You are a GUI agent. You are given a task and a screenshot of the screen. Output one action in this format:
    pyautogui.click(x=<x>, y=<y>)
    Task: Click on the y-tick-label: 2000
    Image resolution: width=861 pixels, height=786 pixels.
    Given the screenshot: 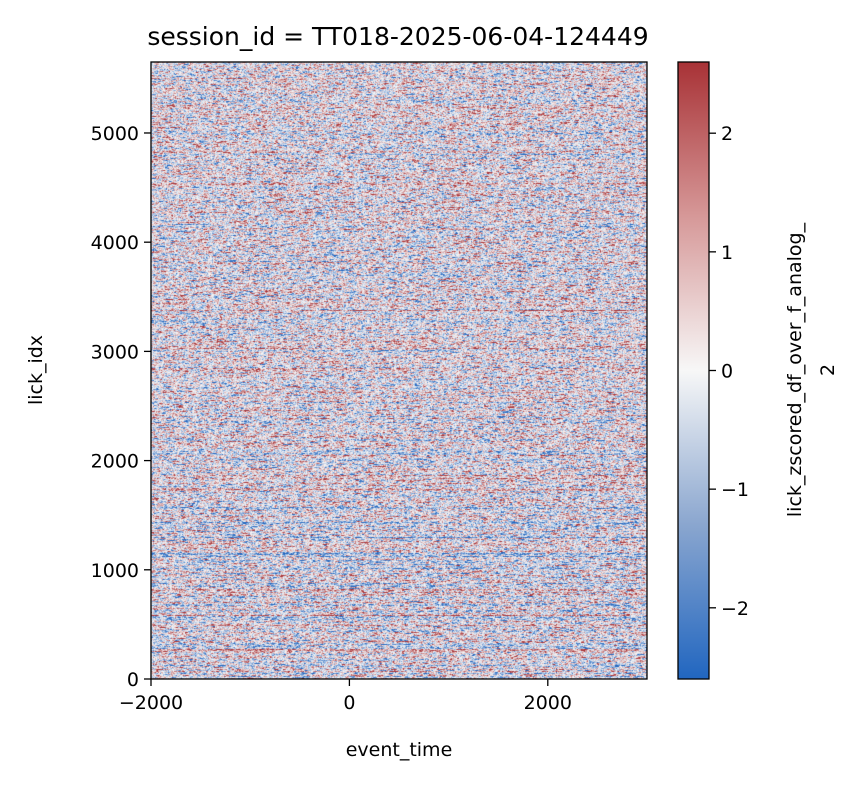 What is the action you would take?
    pyautogui.click(x=115, y=462)
    